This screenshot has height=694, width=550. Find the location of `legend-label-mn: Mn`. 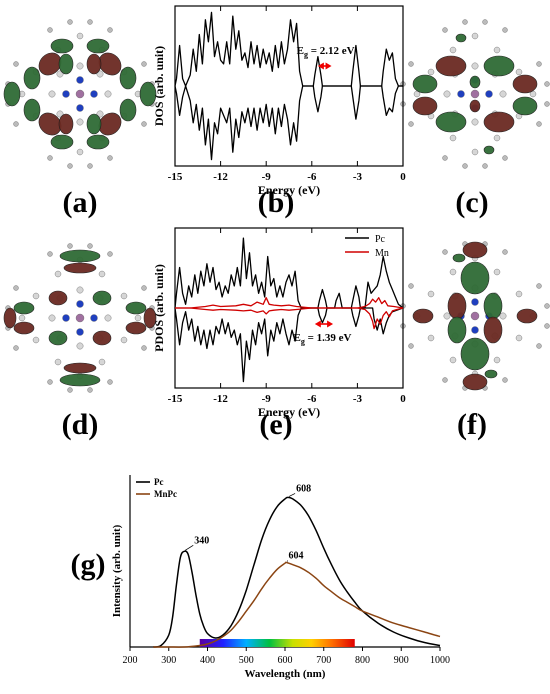

legend-label-mn: Mn is located at coordinates (382, 253).